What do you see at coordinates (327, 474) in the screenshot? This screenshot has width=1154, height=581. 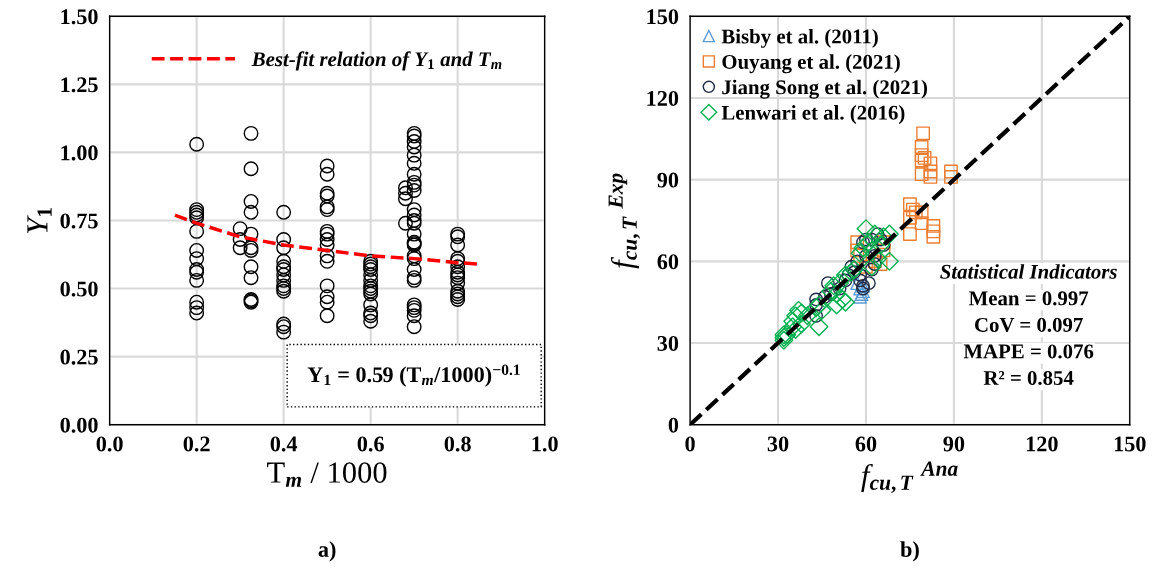 I see `x-axis-title: T$_{m}$ / 1000` at bounding box center [327, 474].